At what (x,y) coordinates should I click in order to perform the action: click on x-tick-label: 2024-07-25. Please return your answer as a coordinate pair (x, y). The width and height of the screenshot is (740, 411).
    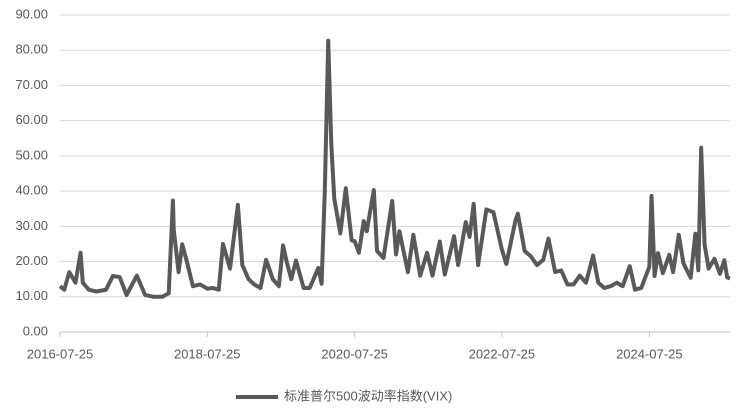
    Looking at the image, I should click on (649, 353).